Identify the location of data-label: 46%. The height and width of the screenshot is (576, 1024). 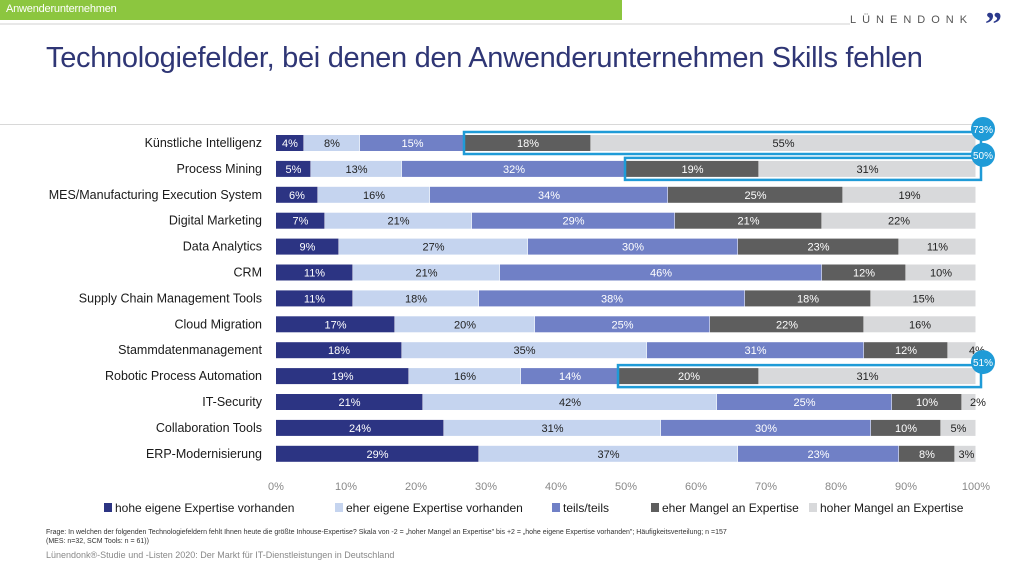
(661, 274).